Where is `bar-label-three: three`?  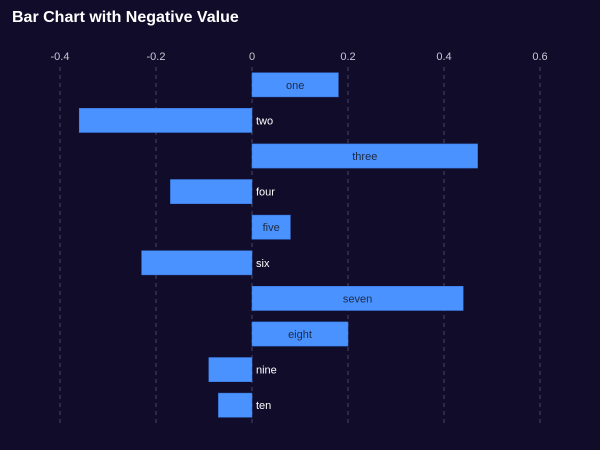 bar-label-three: three is located at coordinates (364, 157).